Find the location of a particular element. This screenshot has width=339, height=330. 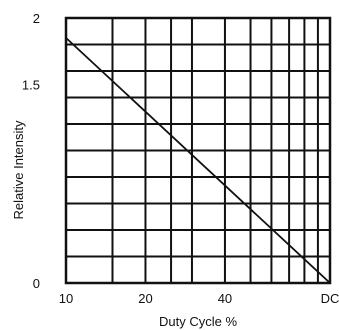

x-tick-label: 40 is located at coordinates (225, 298).